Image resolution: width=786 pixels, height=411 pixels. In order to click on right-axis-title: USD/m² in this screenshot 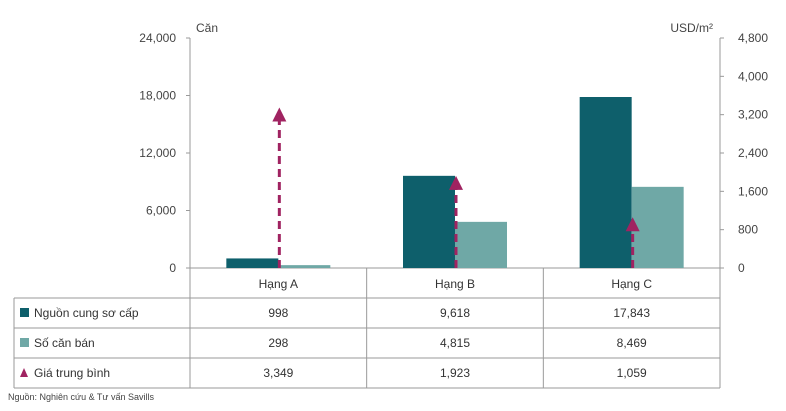, I will do `click(691, 28)`.